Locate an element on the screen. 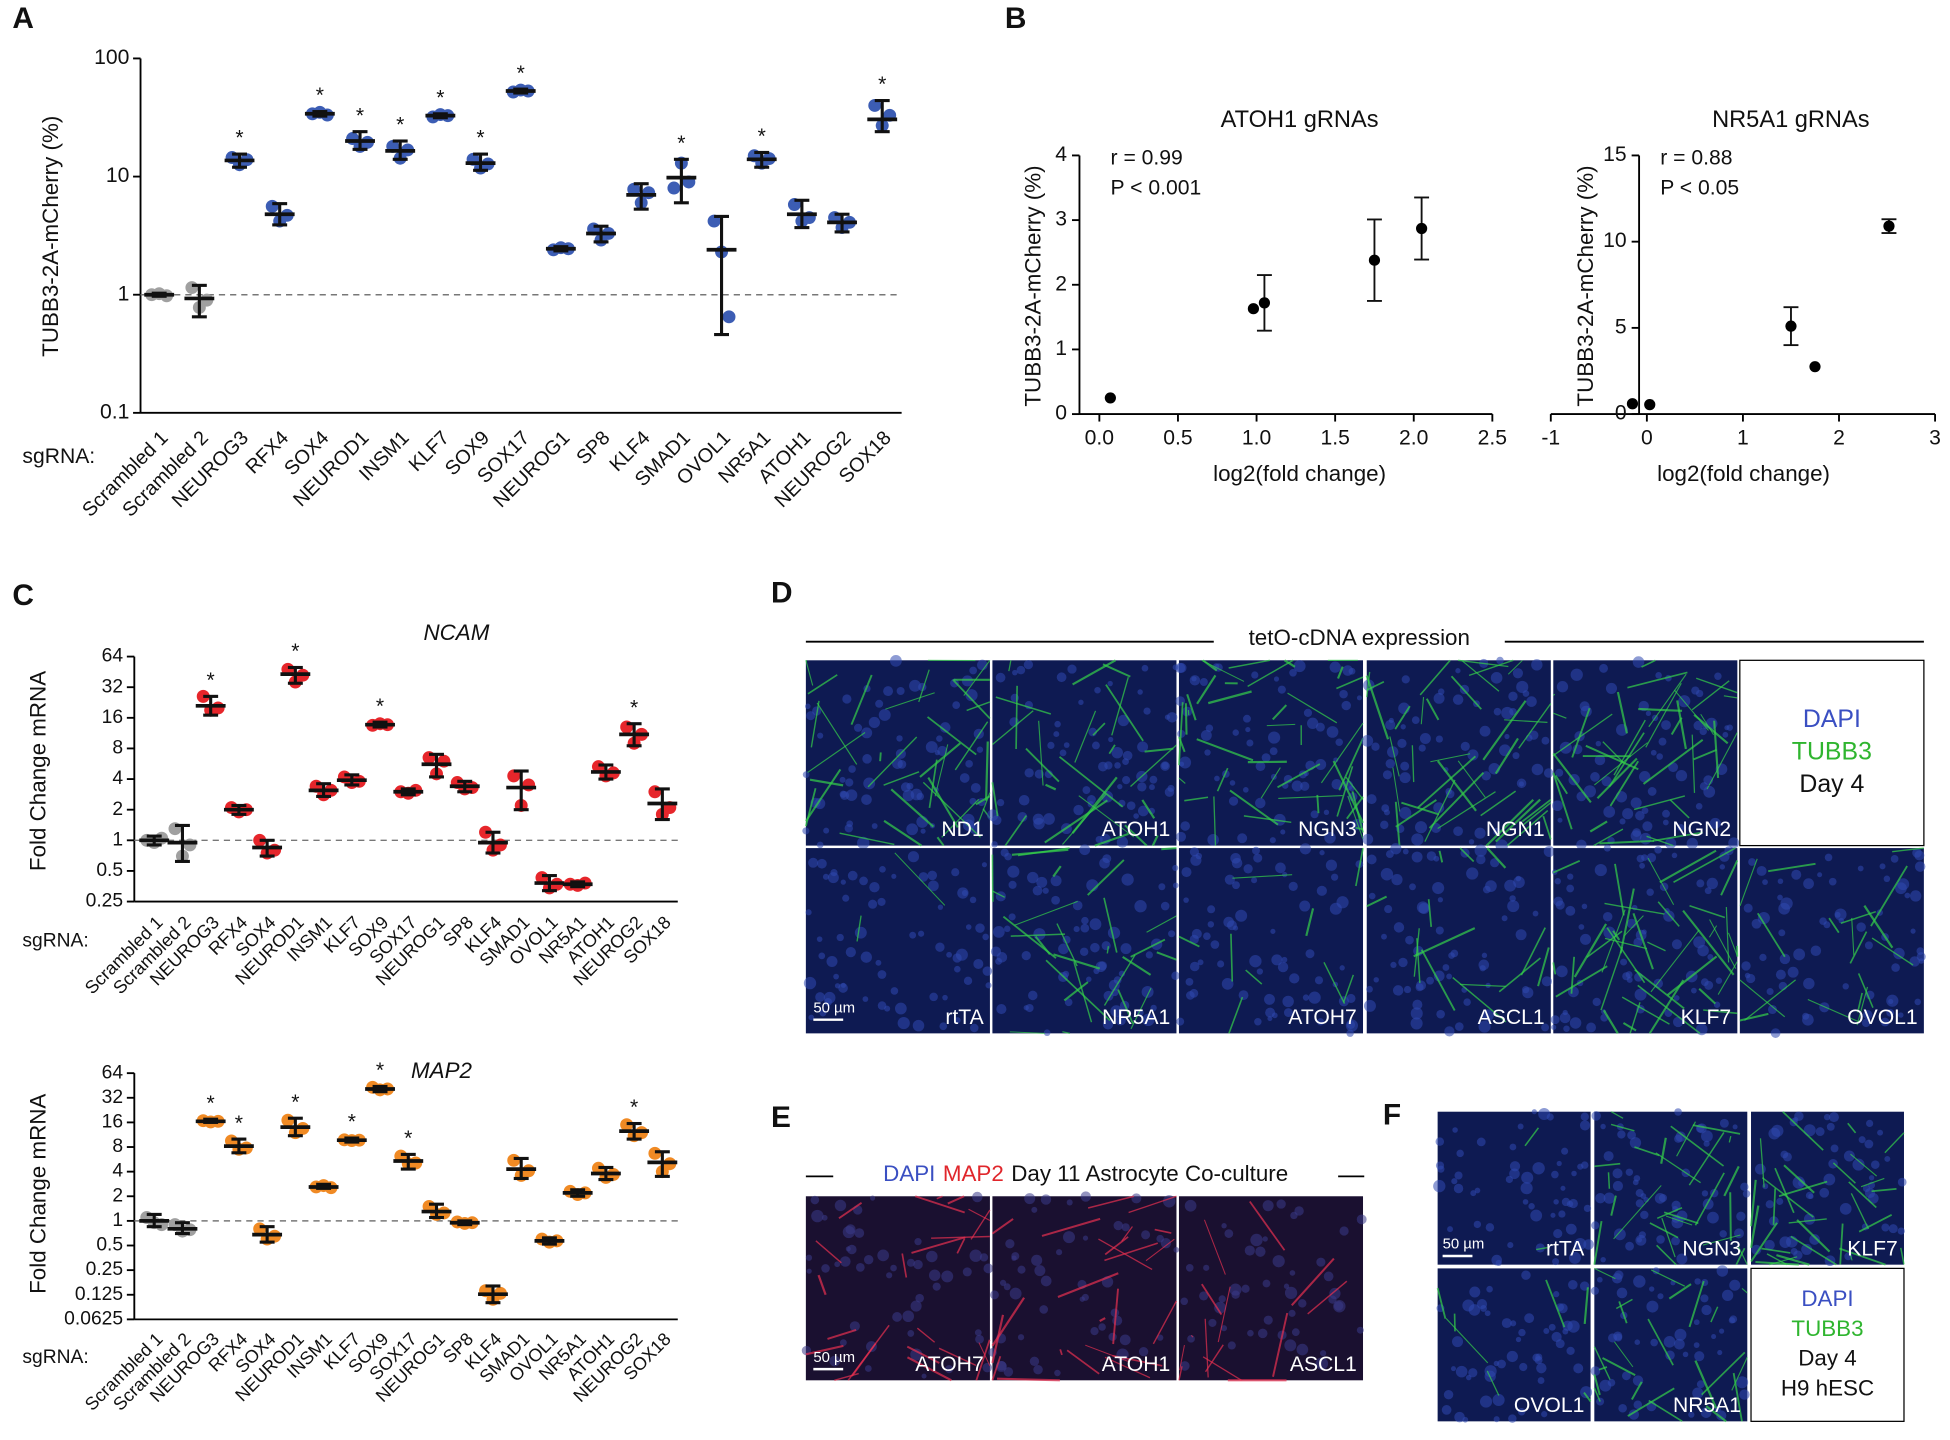  legend-text: TUBB3 is located at coordinates (1827, 1328).